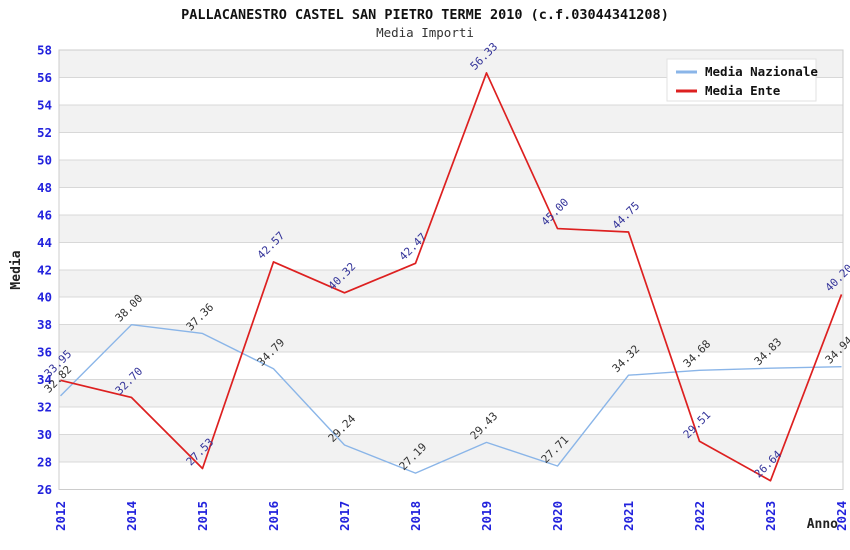  What do you see at coordinates (202, 516) in the screenshot?
I see `x-tick-label: 2015` at bounding box center [202, 516].